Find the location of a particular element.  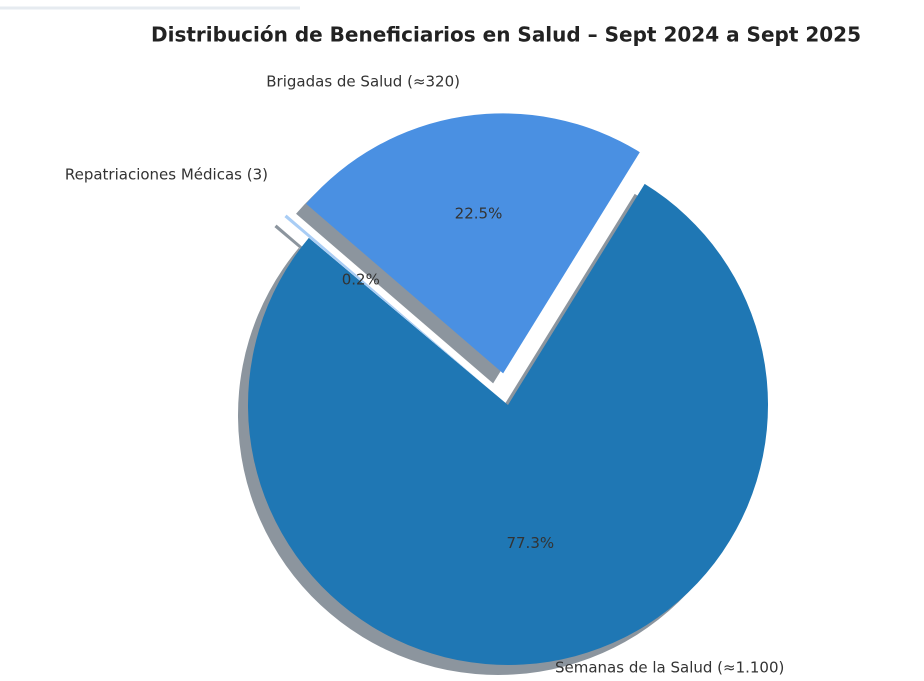

percent-label: 22.5% is located at coordinates (479, 214).